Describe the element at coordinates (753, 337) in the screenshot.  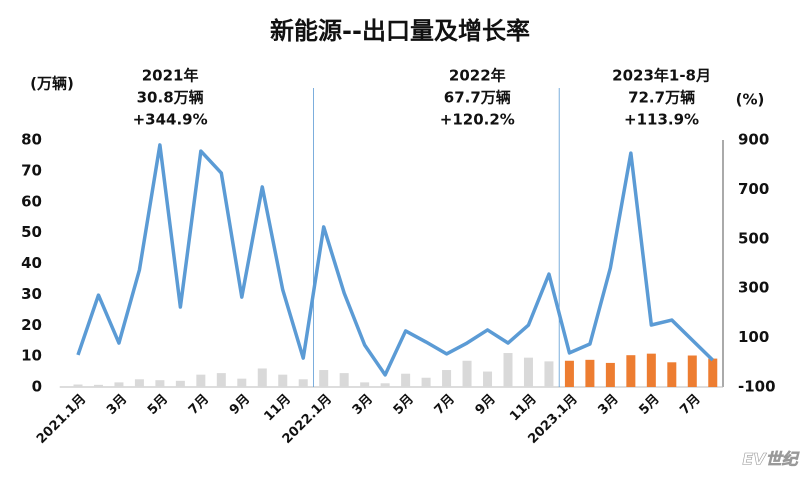
I see `y2-tick-label: 100` at that location.